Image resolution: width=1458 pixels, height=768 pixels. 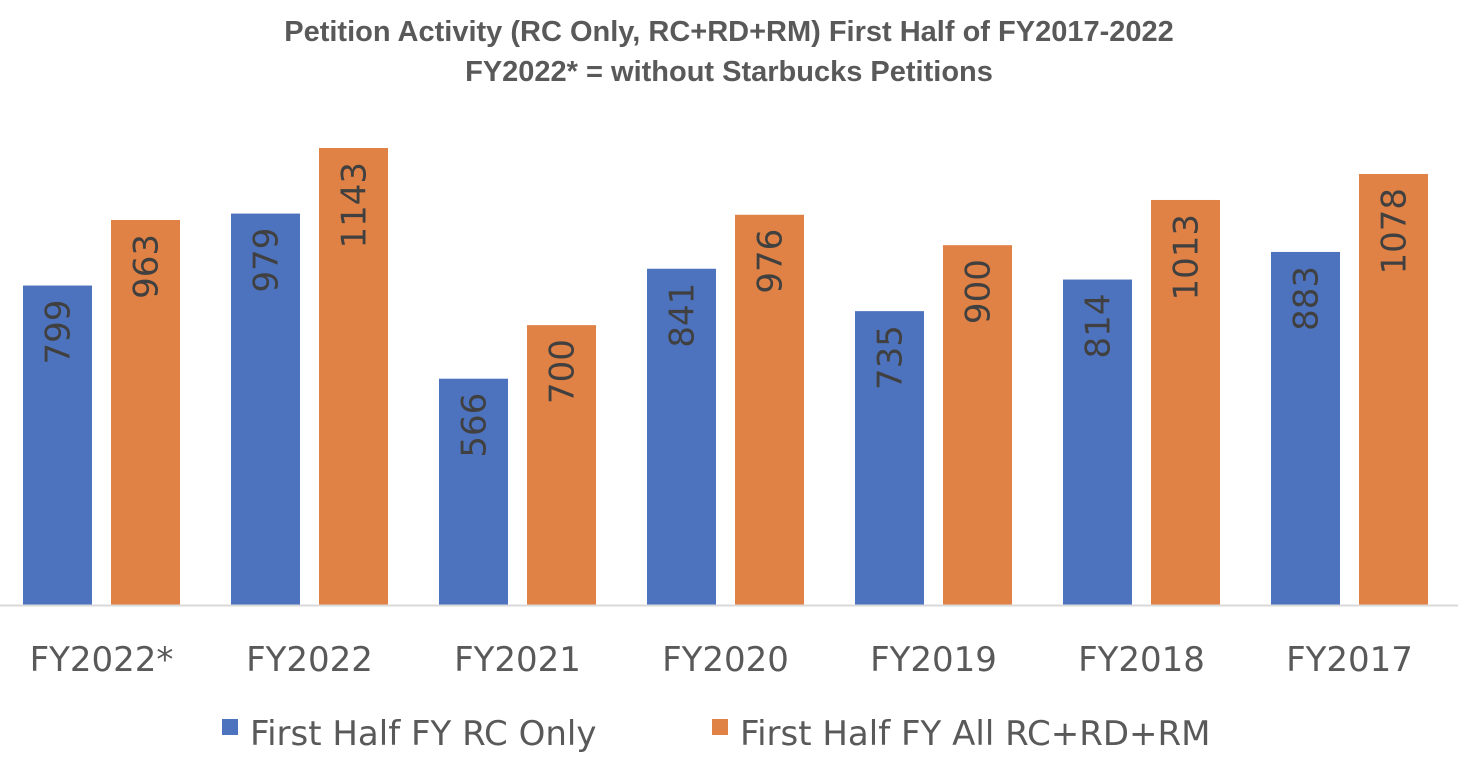 What do you see at coordinates (145, 412) in the screenshot?
I see `bar-all-fy2022-star` at bounding box center [145, 412].